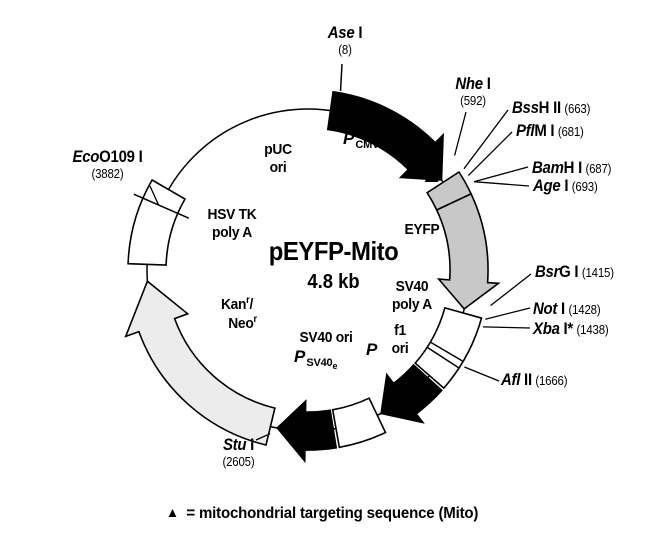  I want to click on label-sv40-ori: SV40 ori, so click(326, 338).